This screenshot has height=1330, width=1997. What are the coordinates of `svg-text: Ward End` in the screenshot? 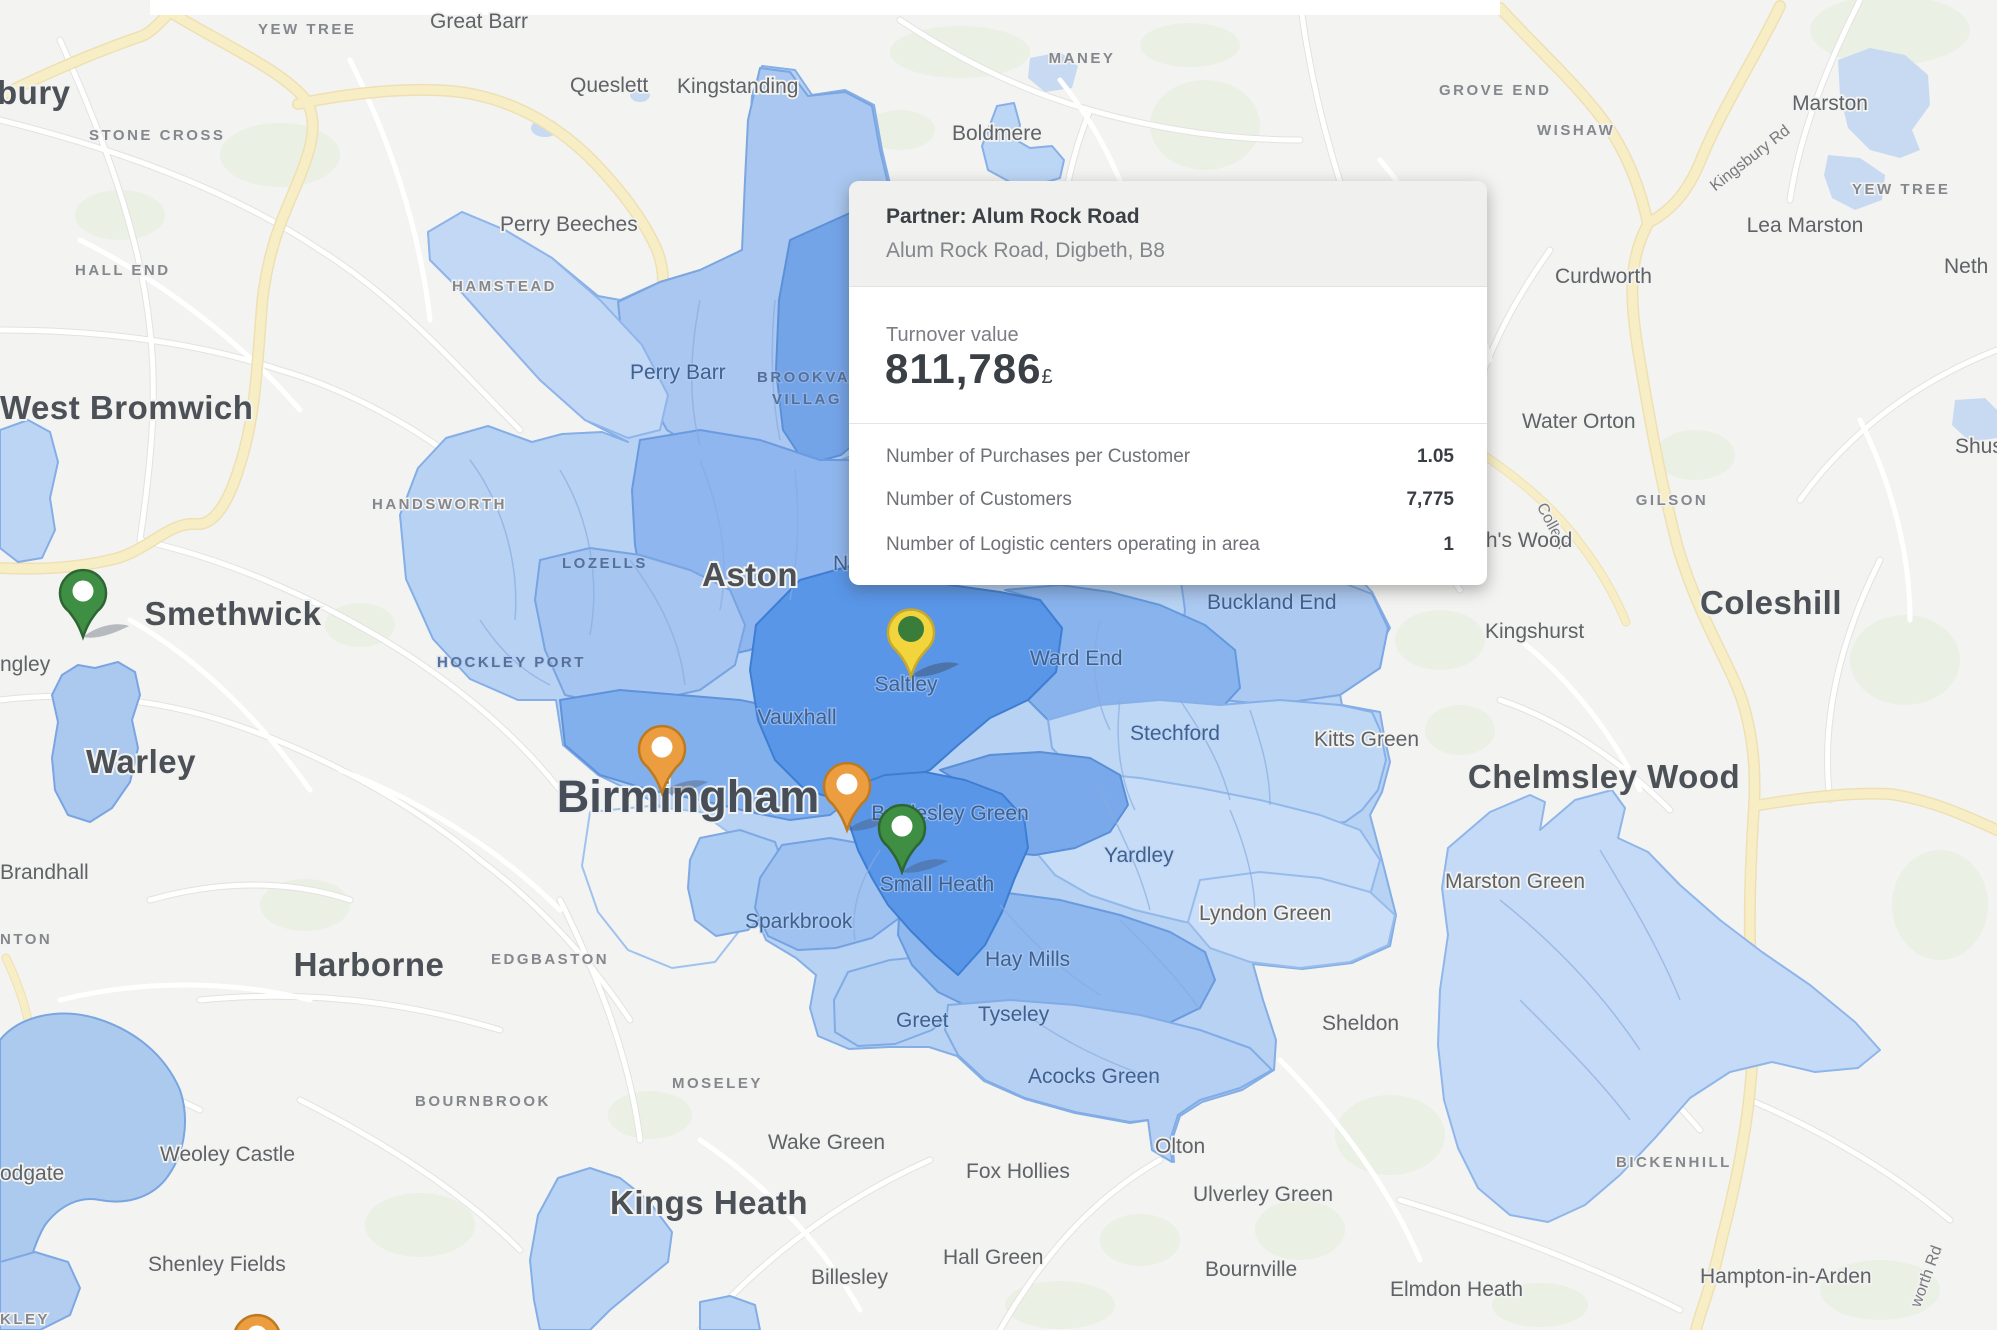 It's located at (1076, 658).